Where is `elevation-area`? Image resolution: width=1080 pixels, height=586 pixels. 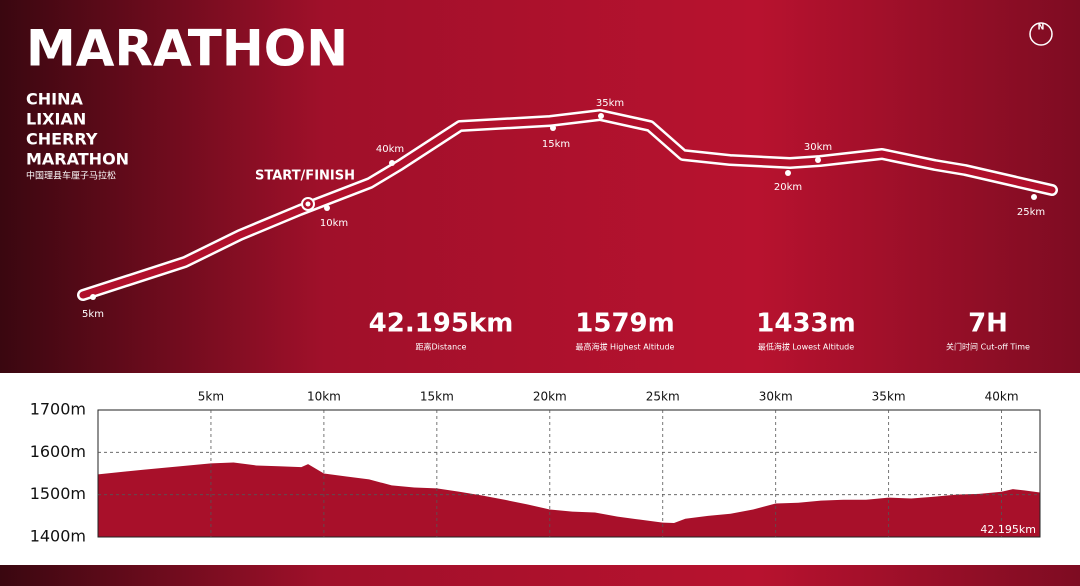 elevation-area is located at coordinates (569, 499).